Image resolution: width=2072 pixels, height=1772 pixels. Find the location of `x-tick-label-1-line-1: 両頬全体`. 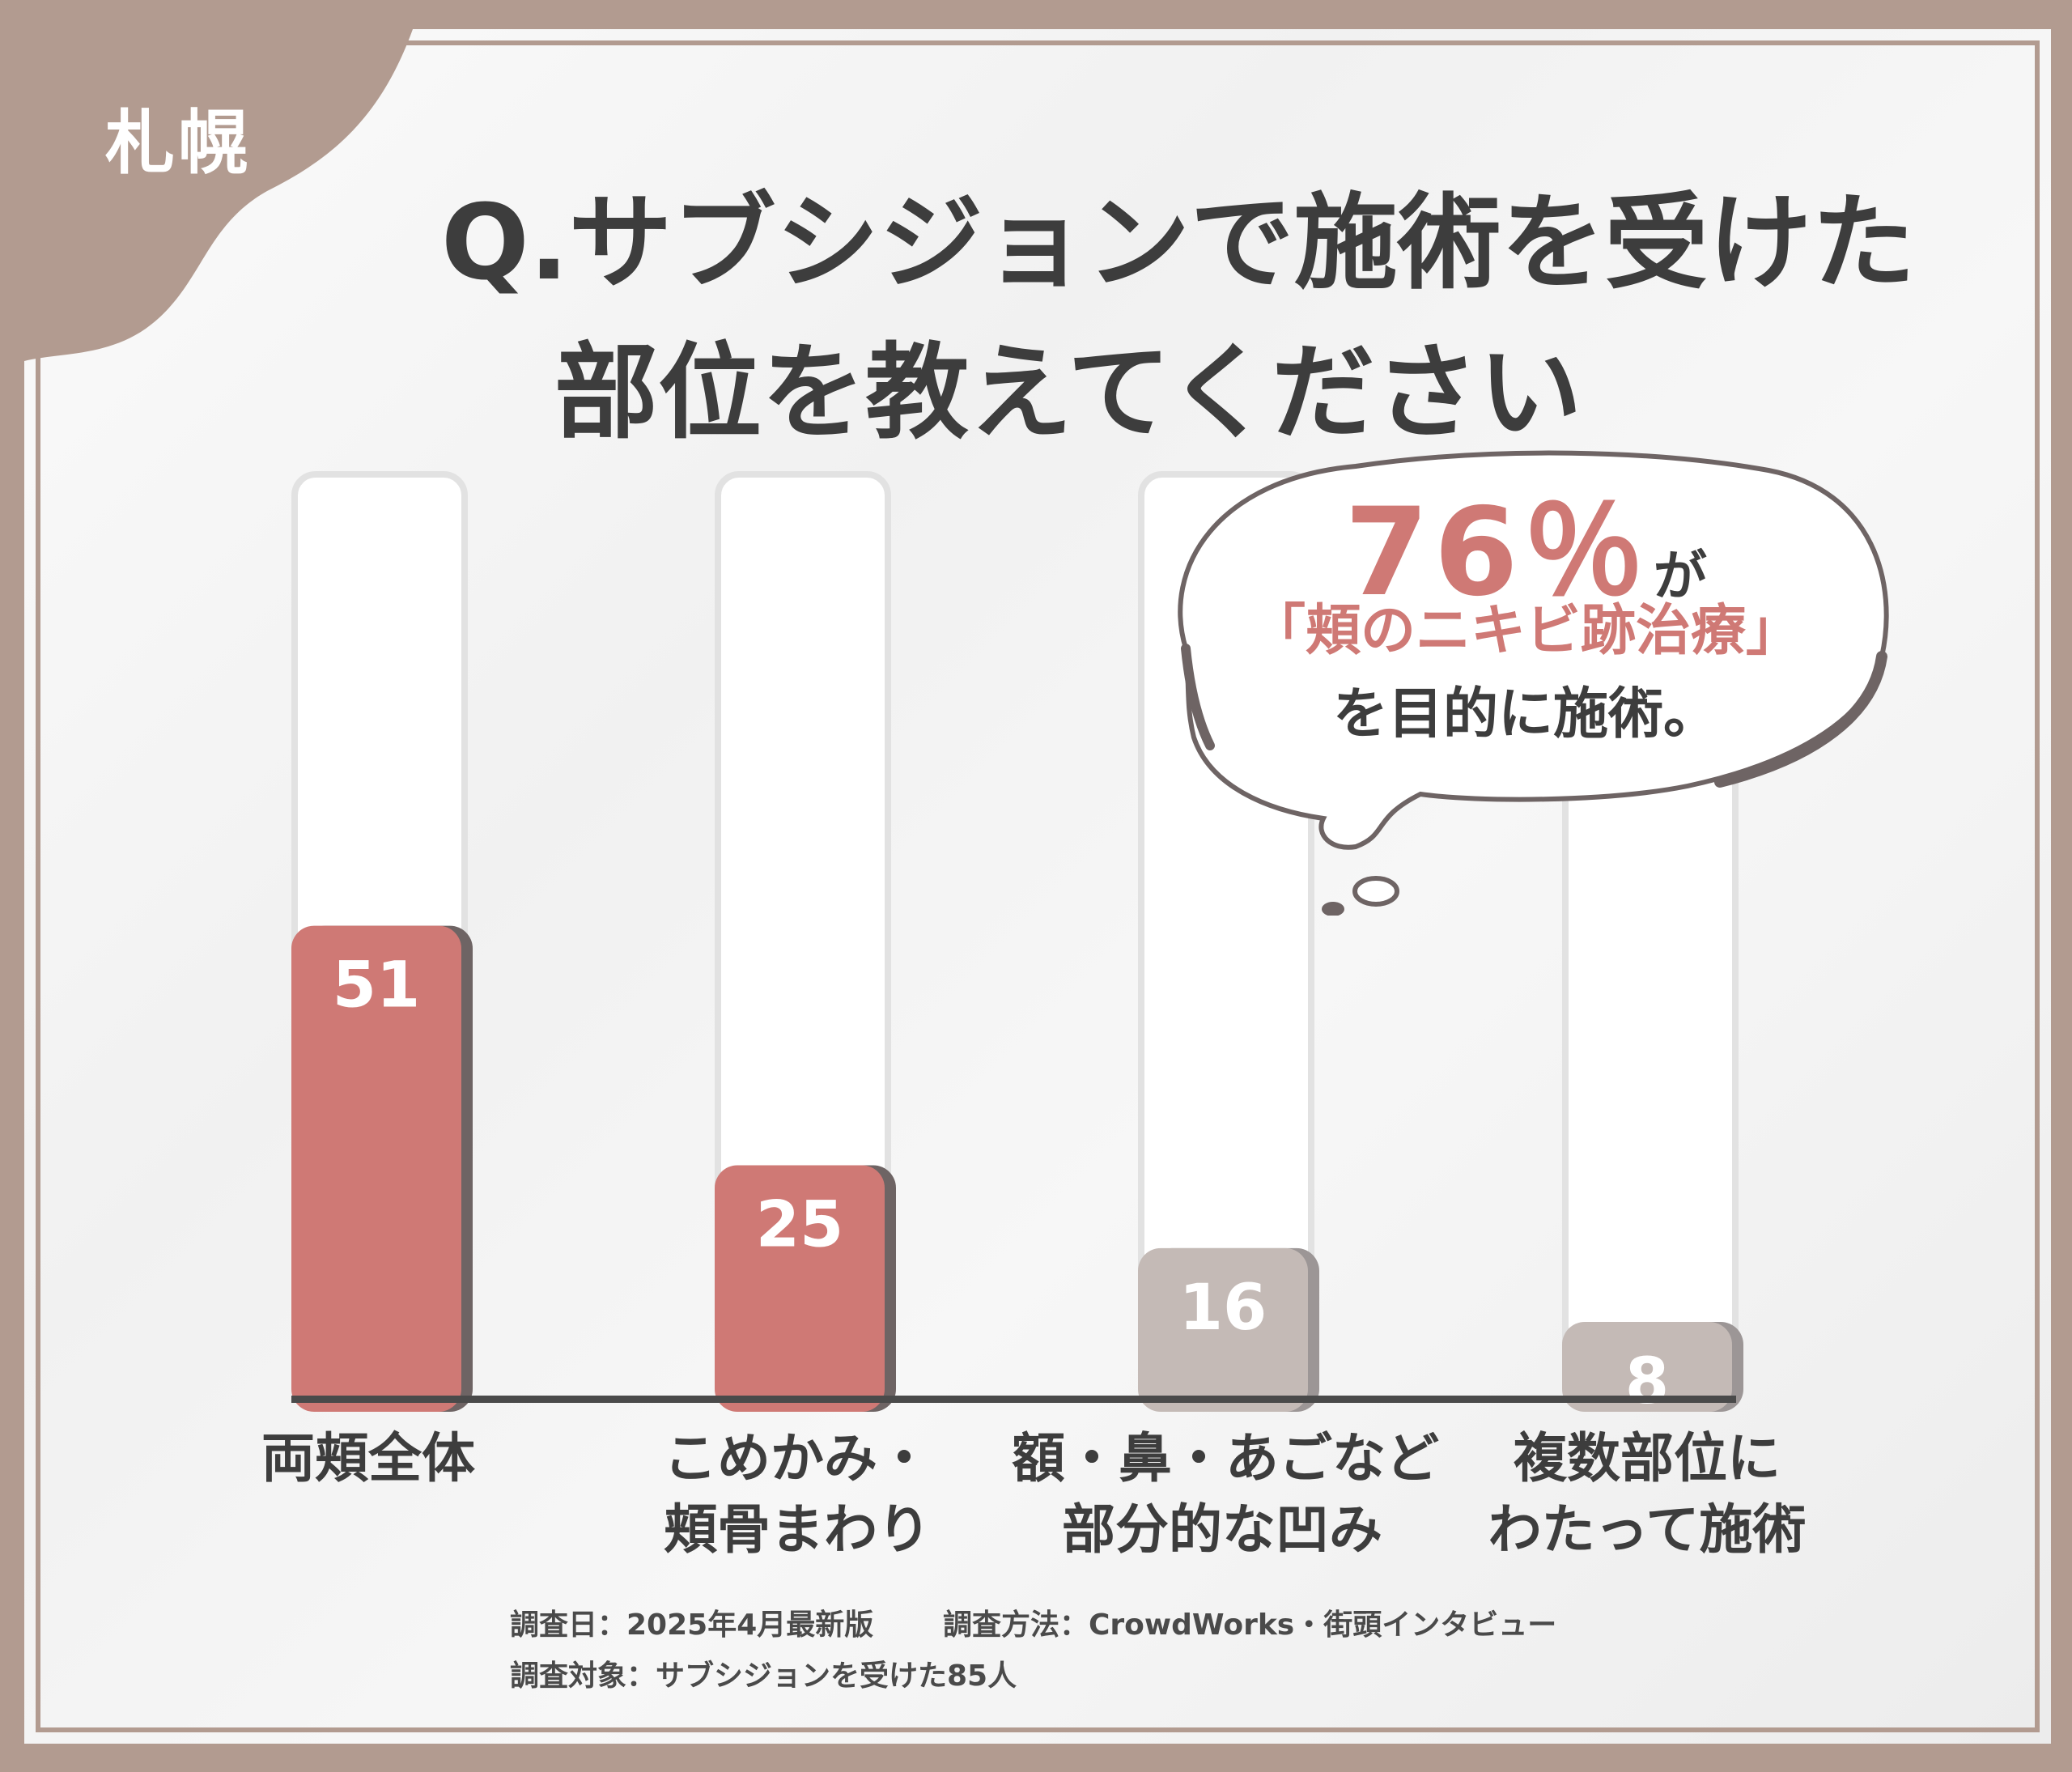

x-tick-label-1-line-1: 両頬全体 is located at coordinates (368, 1458).